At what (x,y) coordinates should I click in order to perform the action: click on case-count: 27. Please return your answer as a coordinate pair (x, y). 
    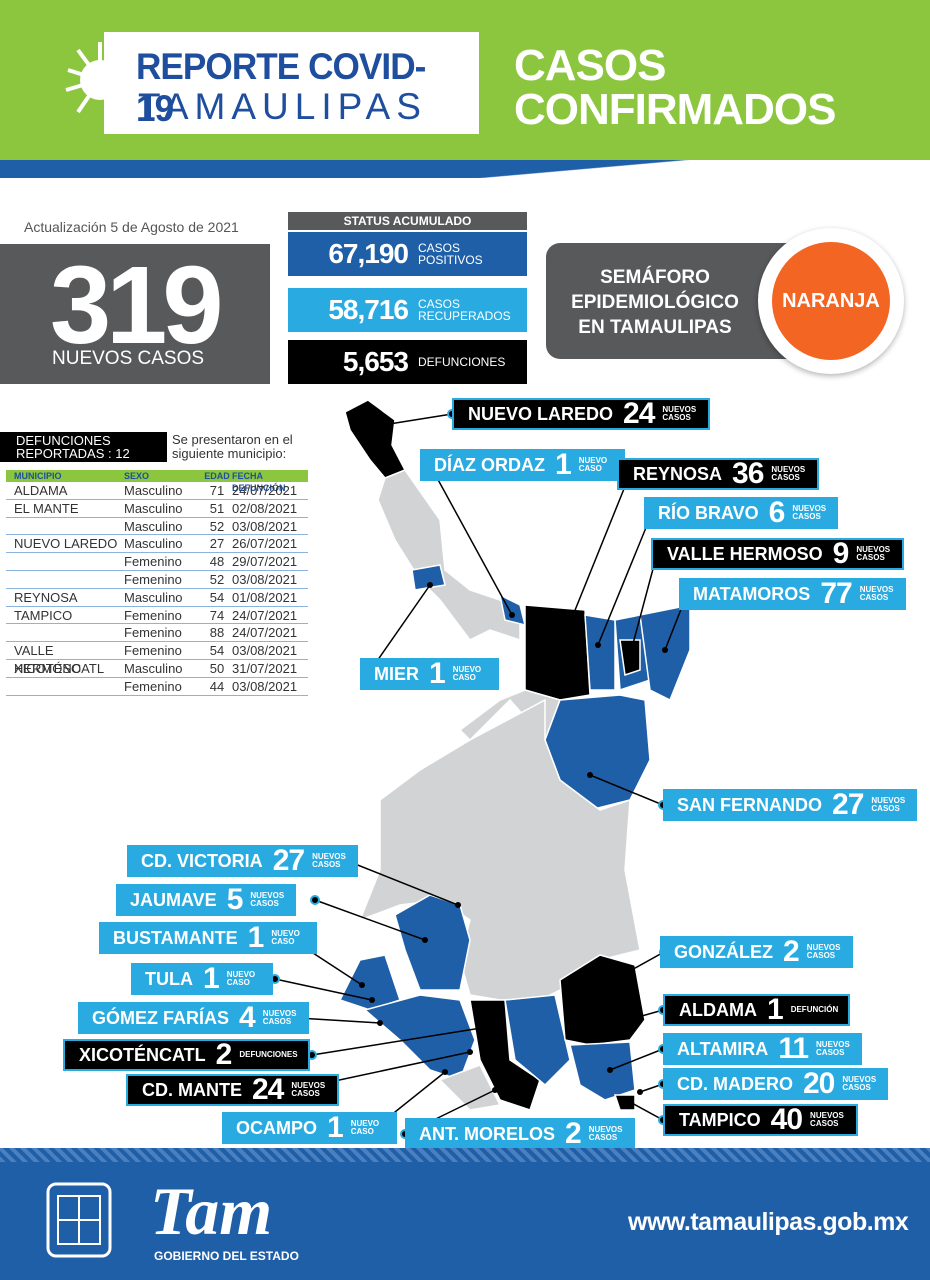
    Looking at the image, I should click on (288, 860).